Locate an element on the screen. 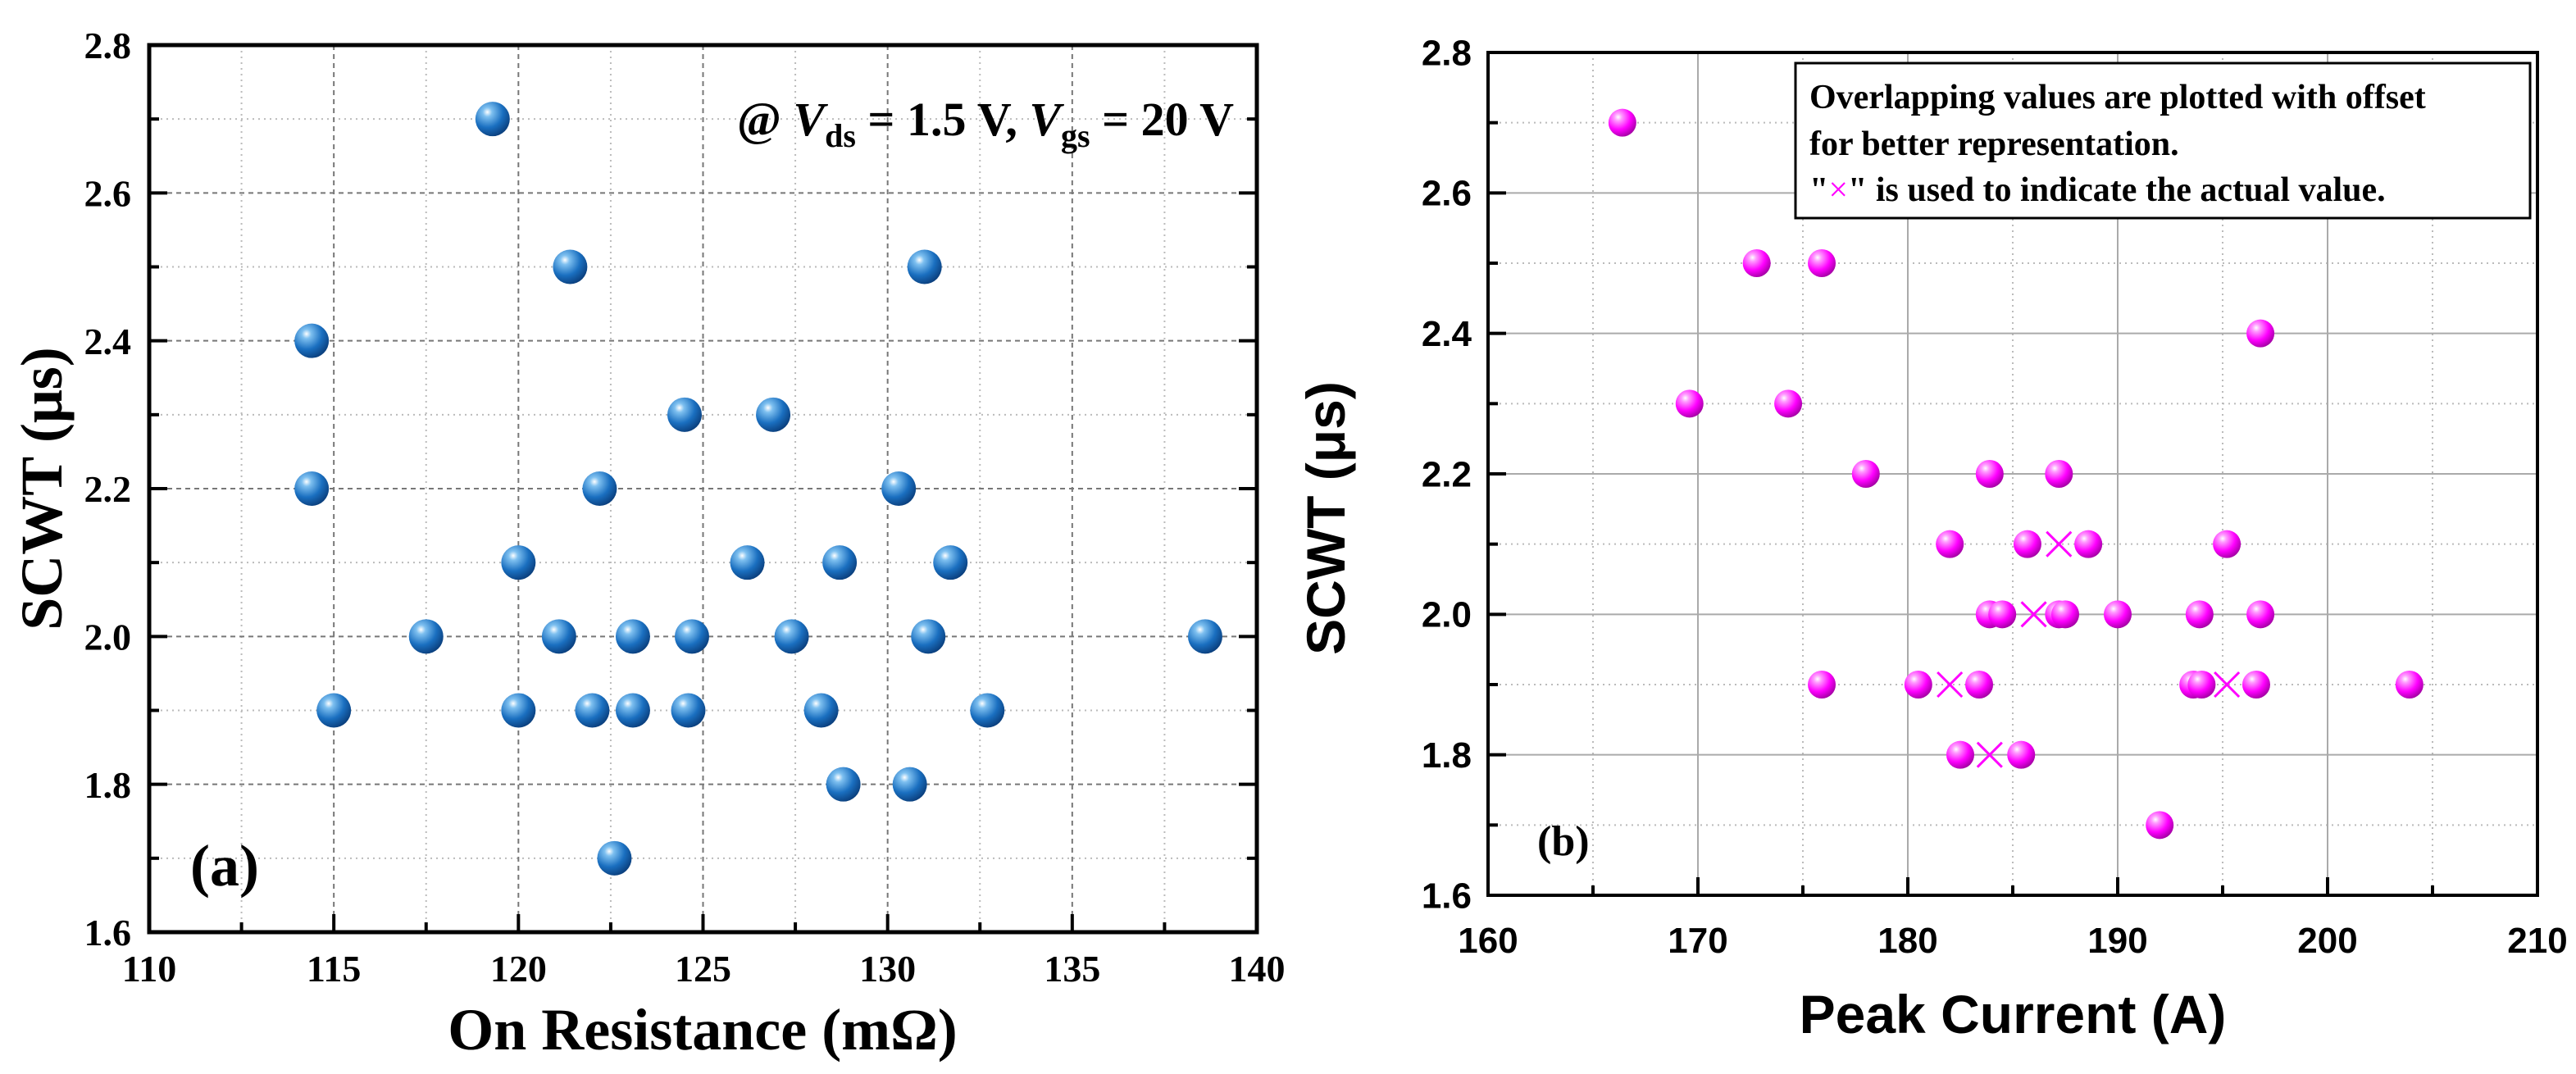 This screenshot has width=2576, height=1074. x-tick-label: 140 is located at coordinates (1257, 969).